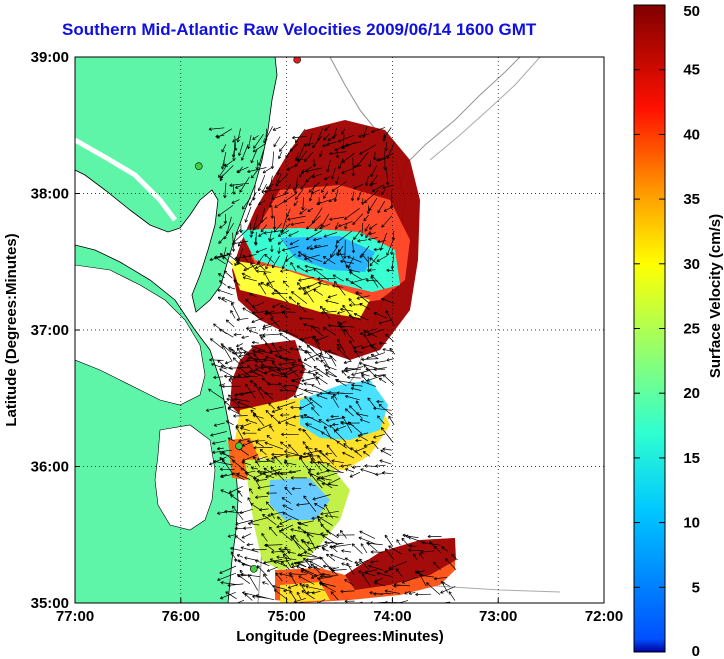 This screenshot has height=659, width=724. What do you see at coordinates (140, 335) in the screenshot?
I see `bay-water` at bounding box center [140, 335].